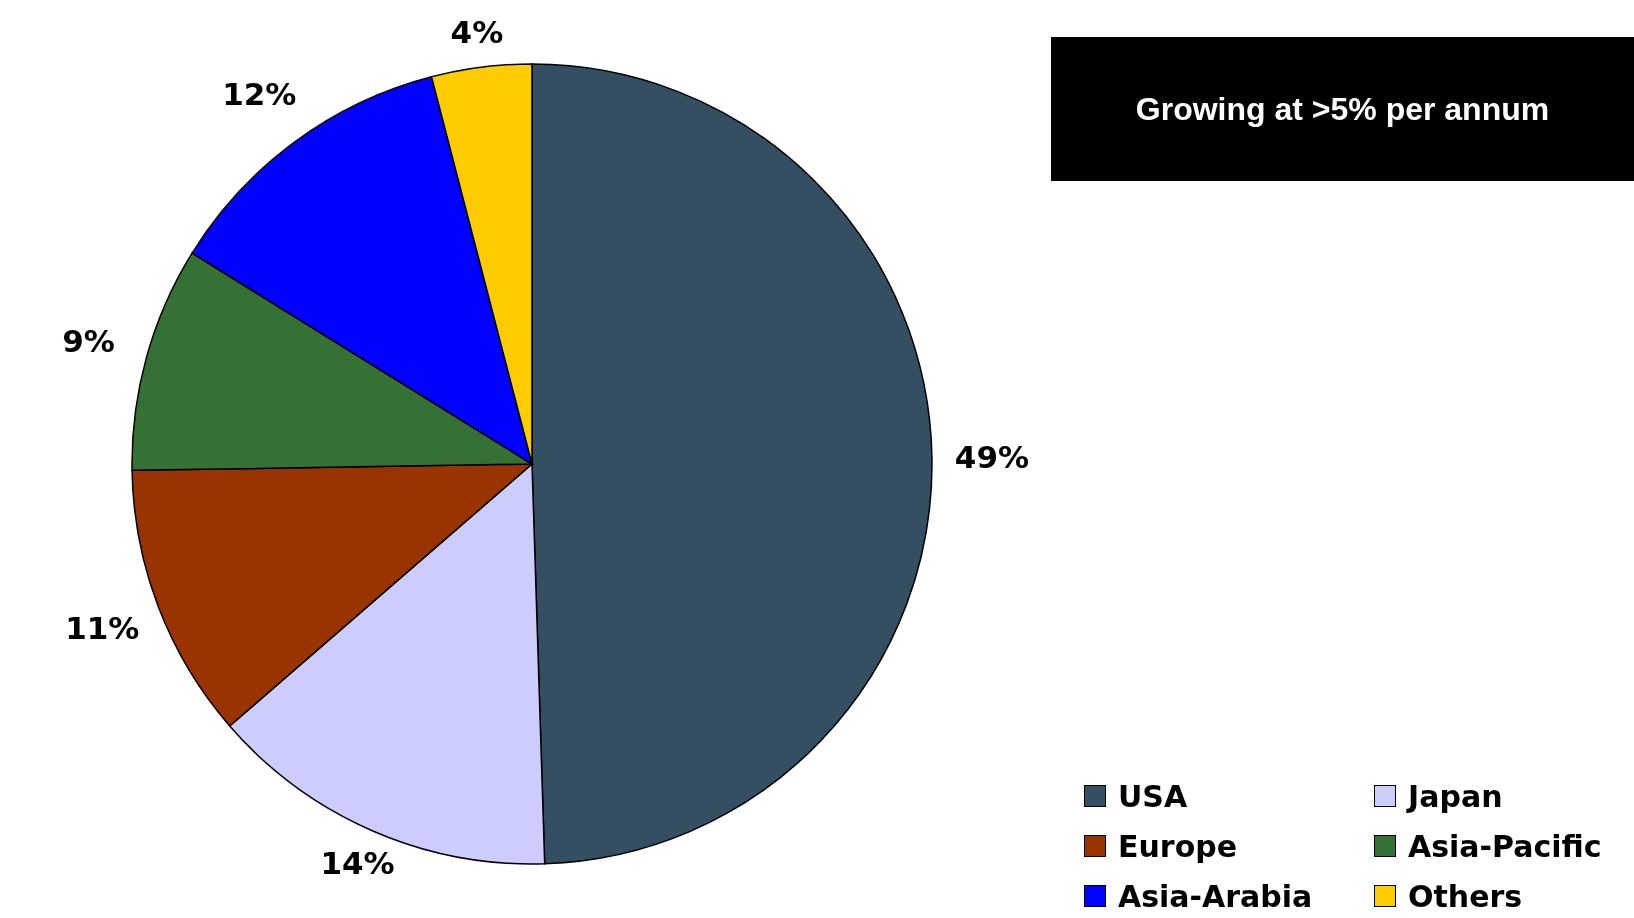  What do you see at coordinates (1342, 109) in the screenshot?
I see `text: Growing at >5% per annum` at bounding box center [1342, 109].